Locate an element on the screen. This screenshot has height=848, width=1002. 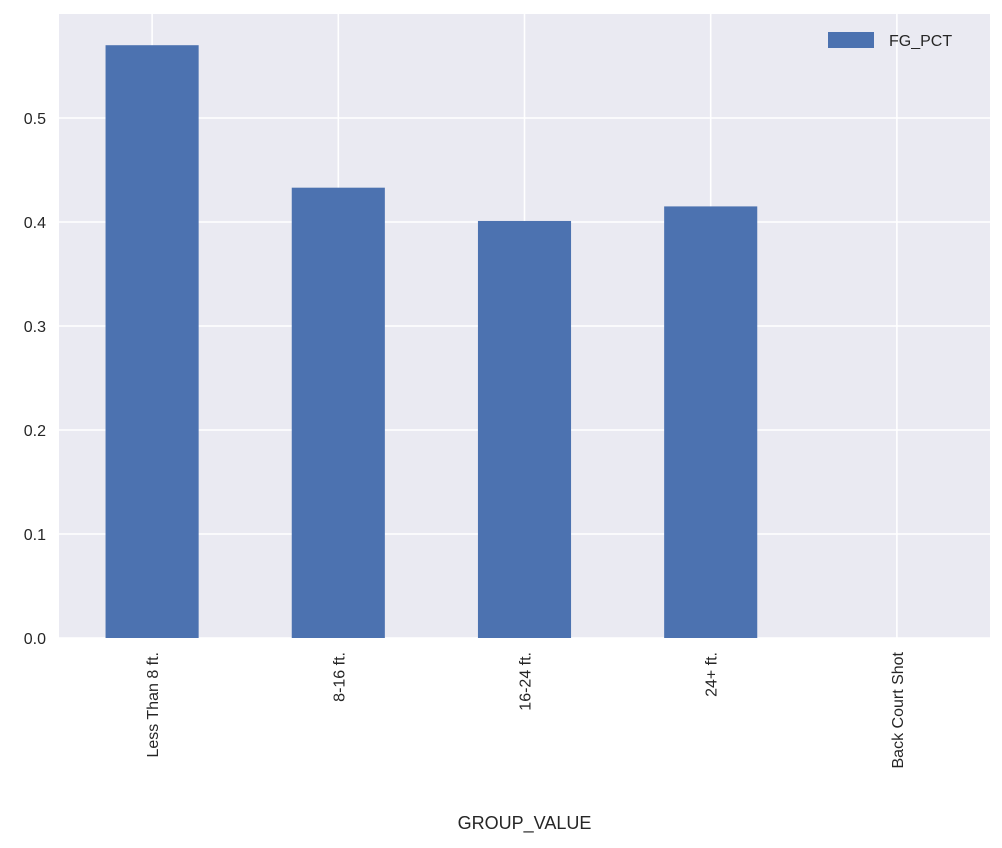
y-tick-label: 0.2 is located at coordinates (35, 431).